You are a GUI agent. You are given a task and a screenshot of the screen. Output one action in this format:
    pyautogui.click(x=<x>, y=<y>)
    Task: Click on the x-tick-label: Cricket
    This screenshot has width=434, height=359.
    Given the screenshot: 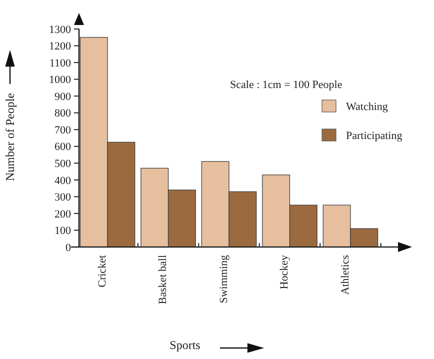 What is the action you would take?
    pyautogui.click(x=102, y=271)
    